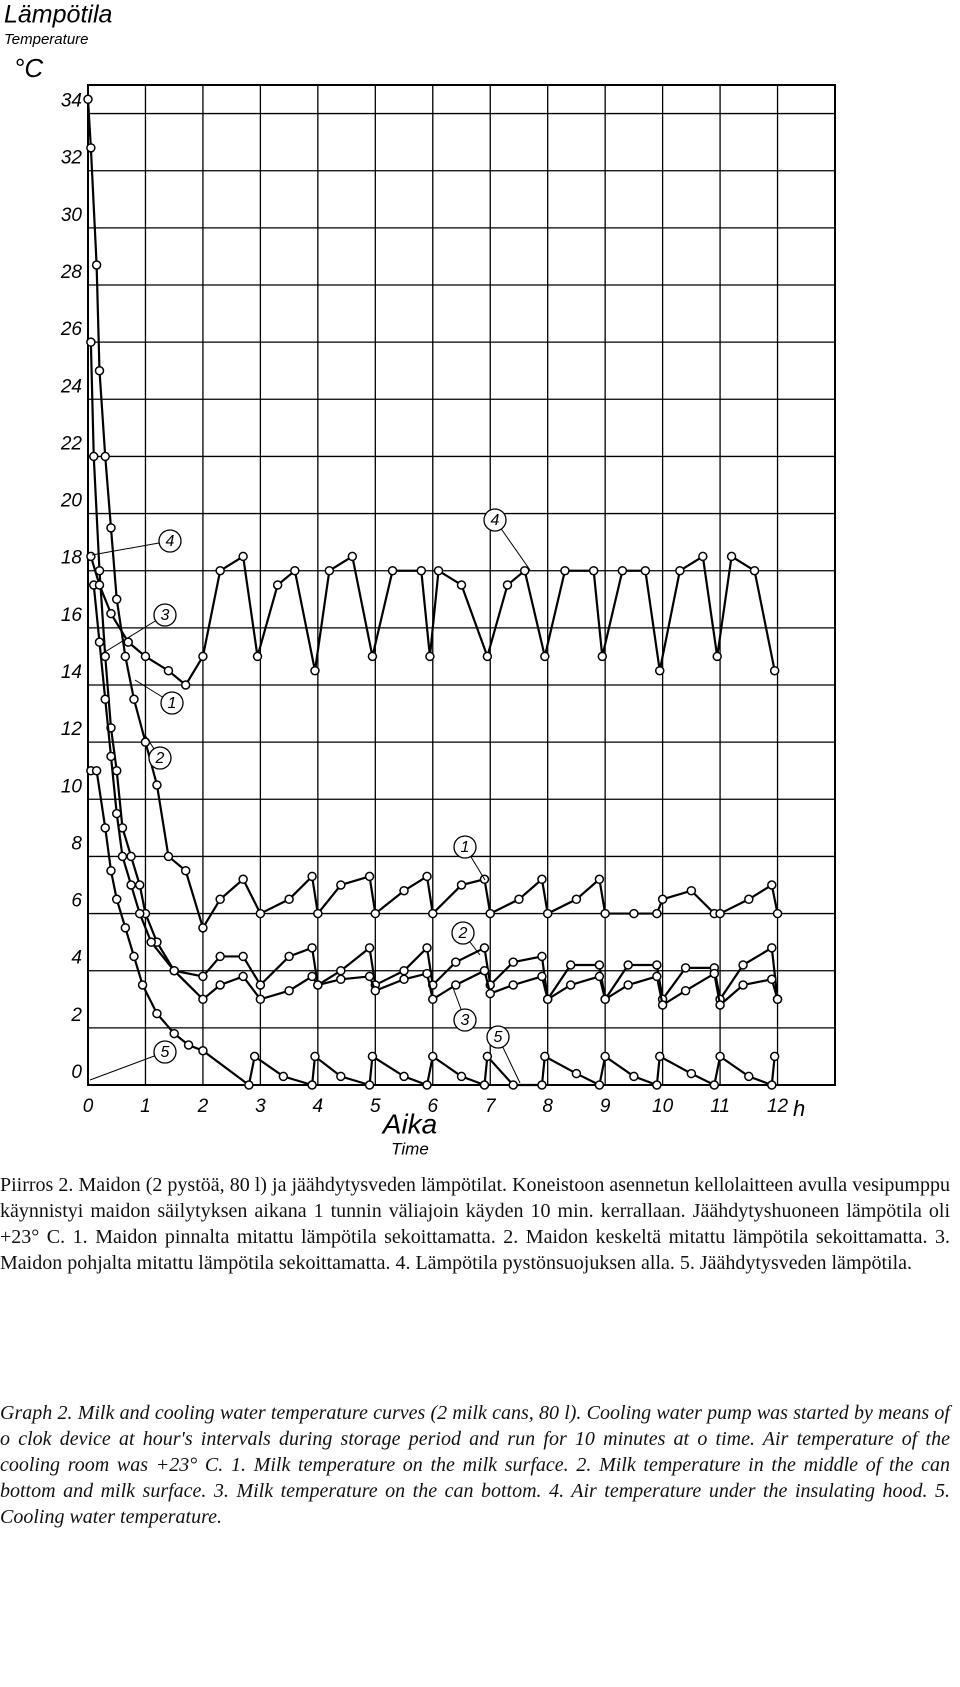 Image resolution: width=960 pixels, height=1687 pixels. What do you see at coordinates (547, 1106) in the screenshot?
I see `x-tick-label: 8` at bounding box center [547, 1106].